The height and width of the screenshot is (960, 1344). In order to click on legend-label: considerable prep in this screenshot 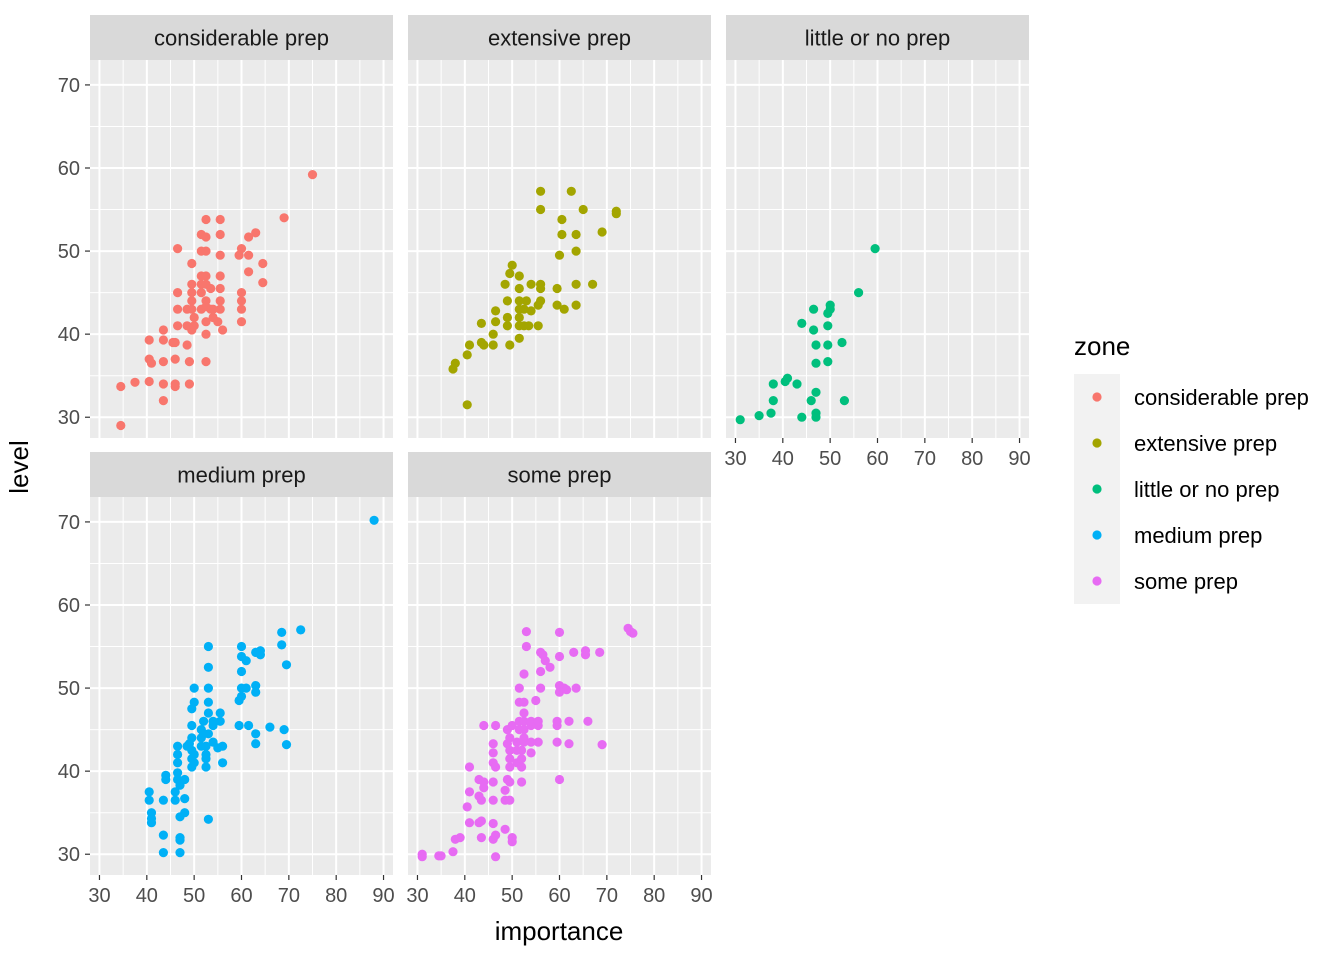, I will do `click(1221, 397)`.